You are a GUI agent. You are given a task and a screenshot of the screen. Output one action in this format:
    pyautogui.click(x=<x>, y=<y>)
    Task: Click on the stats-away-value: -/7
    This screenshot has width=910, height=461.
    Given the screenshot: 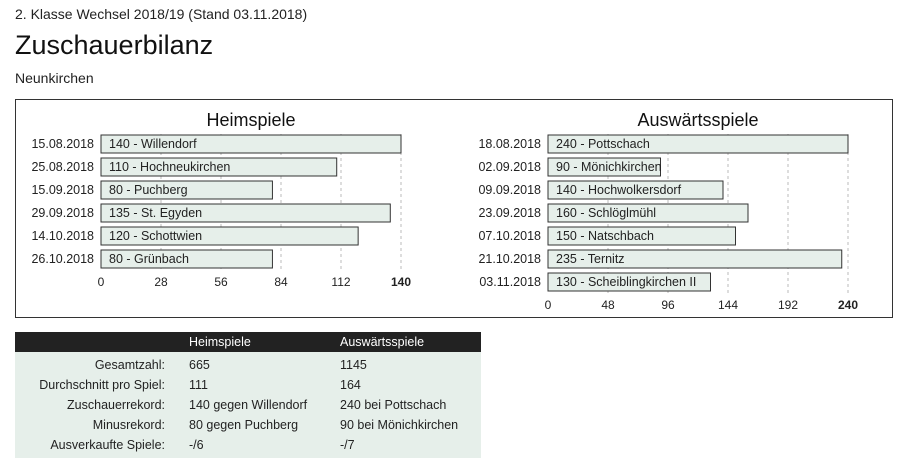 What is the action you would take?
    pyautogui.click(x=347, y=445)
    